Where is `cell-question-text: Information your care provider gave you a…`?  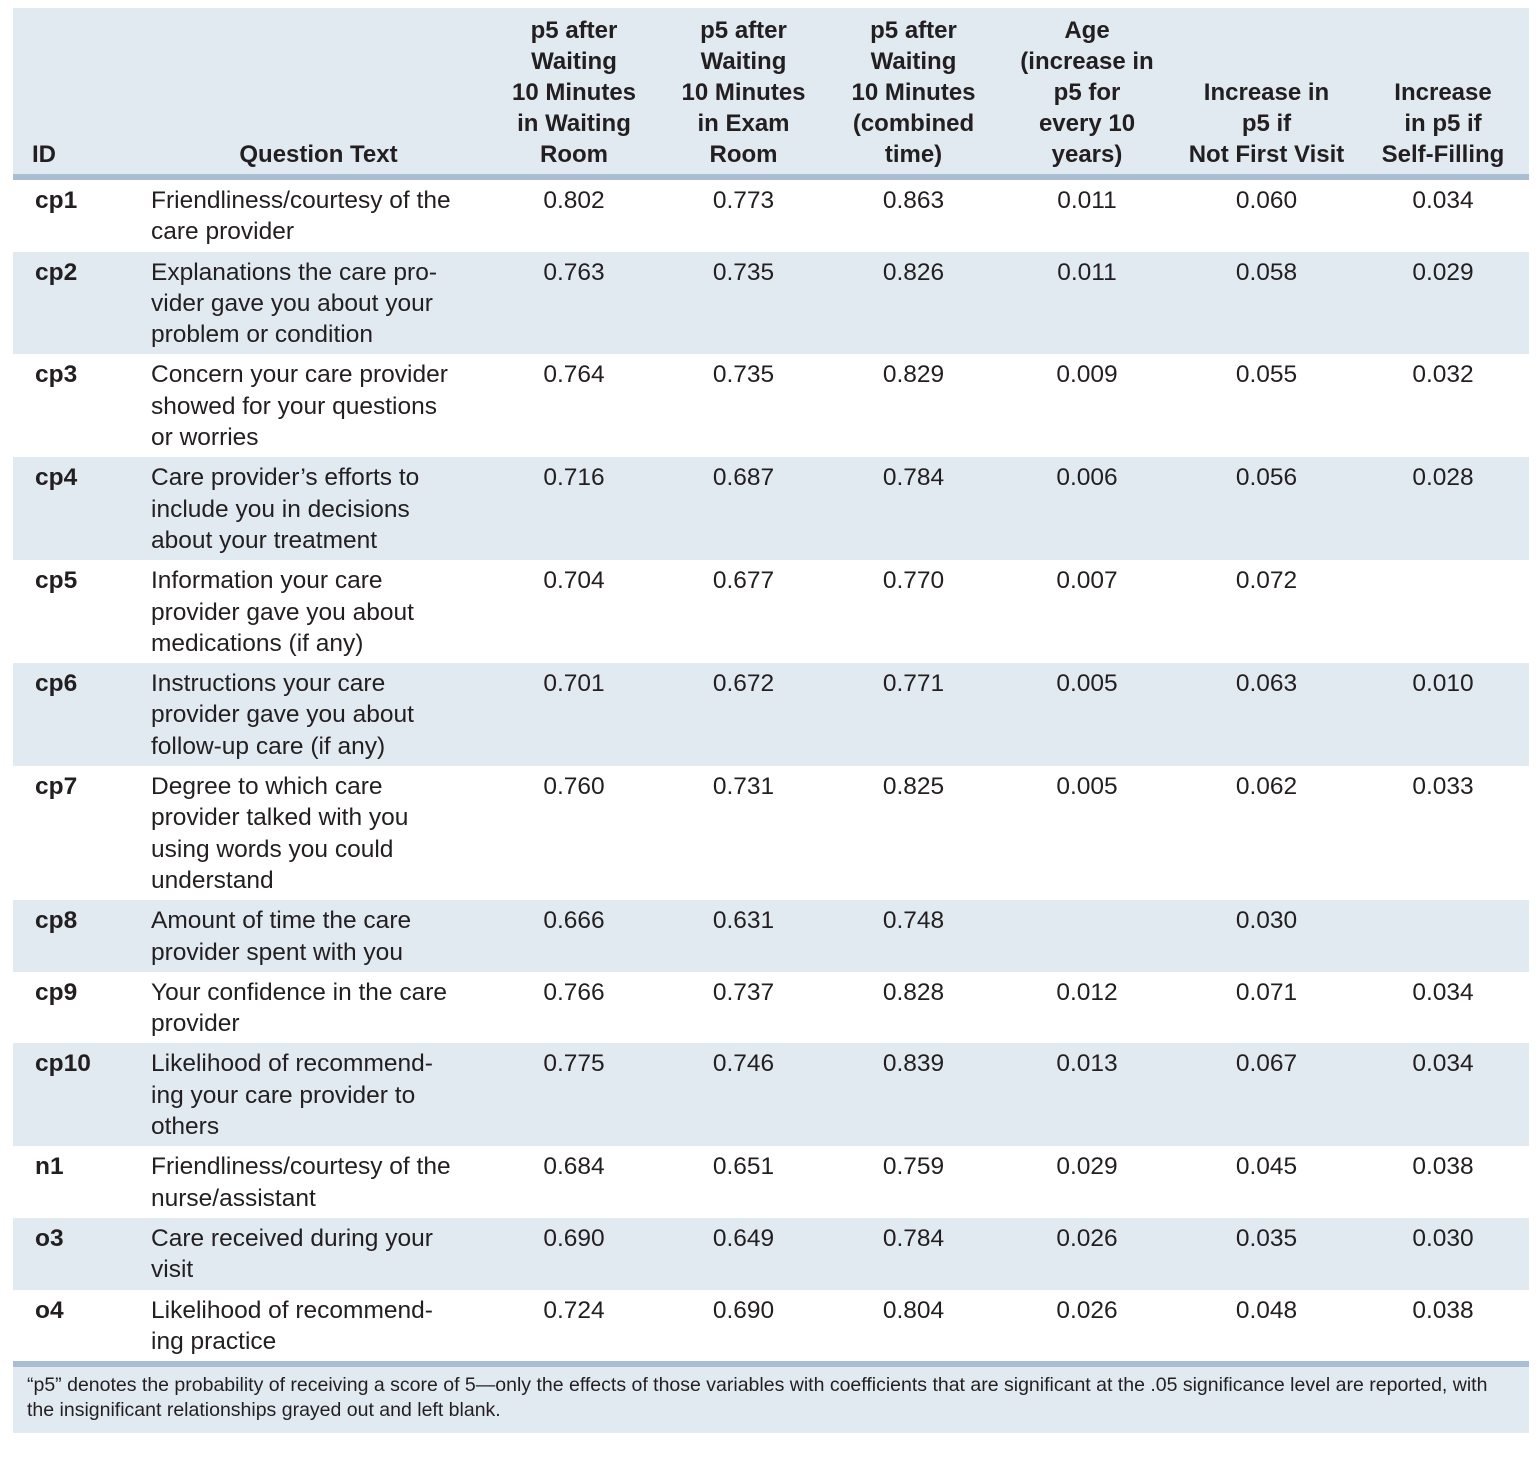 cell-question-text: Information your care provider gave you a… is located at coordinates (318, 611).